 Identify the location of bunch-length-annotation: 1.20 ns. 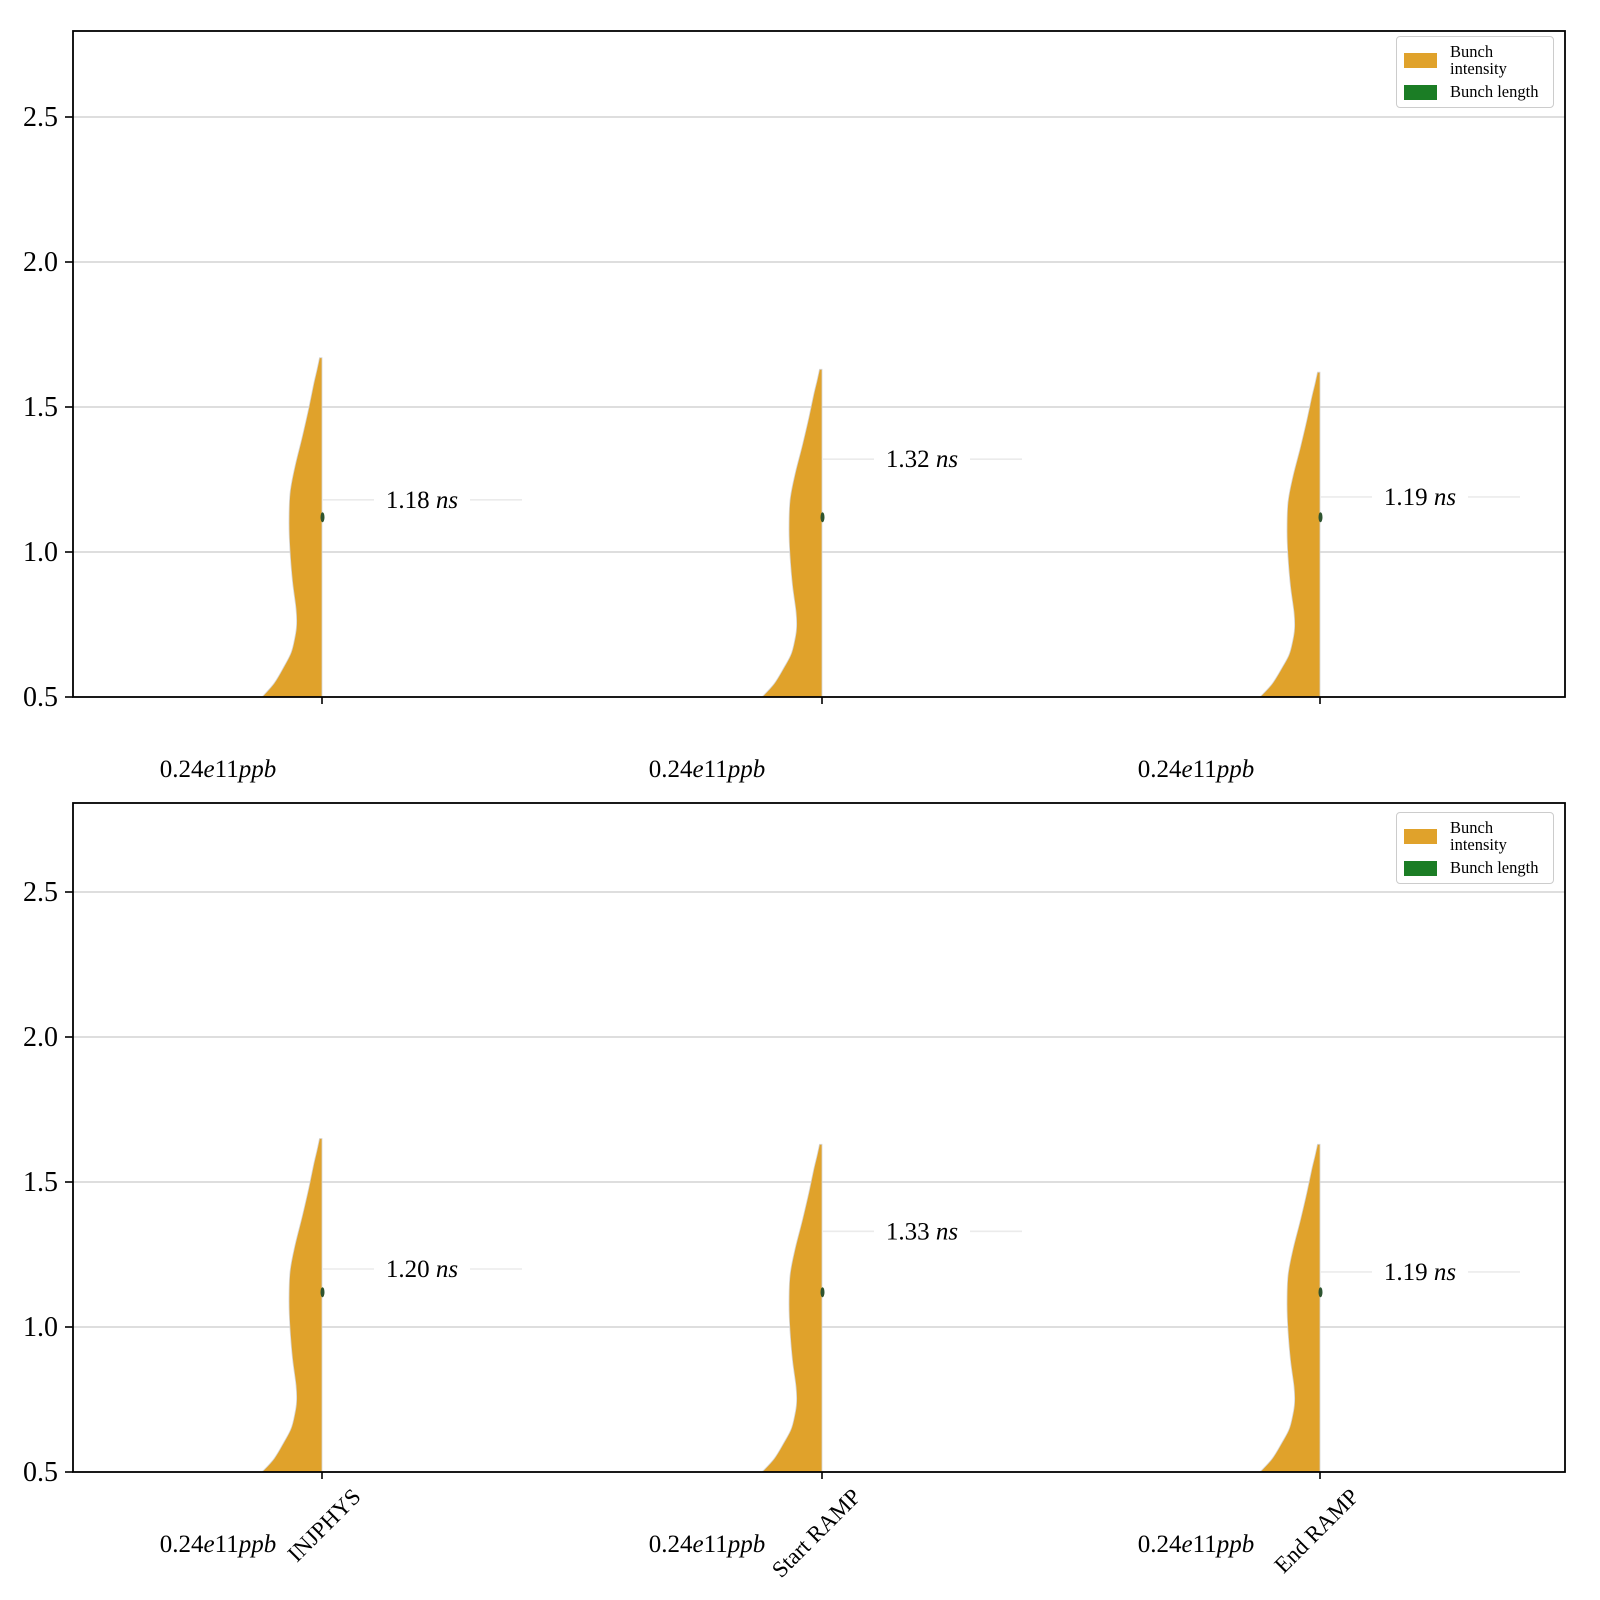
(422, 1269).